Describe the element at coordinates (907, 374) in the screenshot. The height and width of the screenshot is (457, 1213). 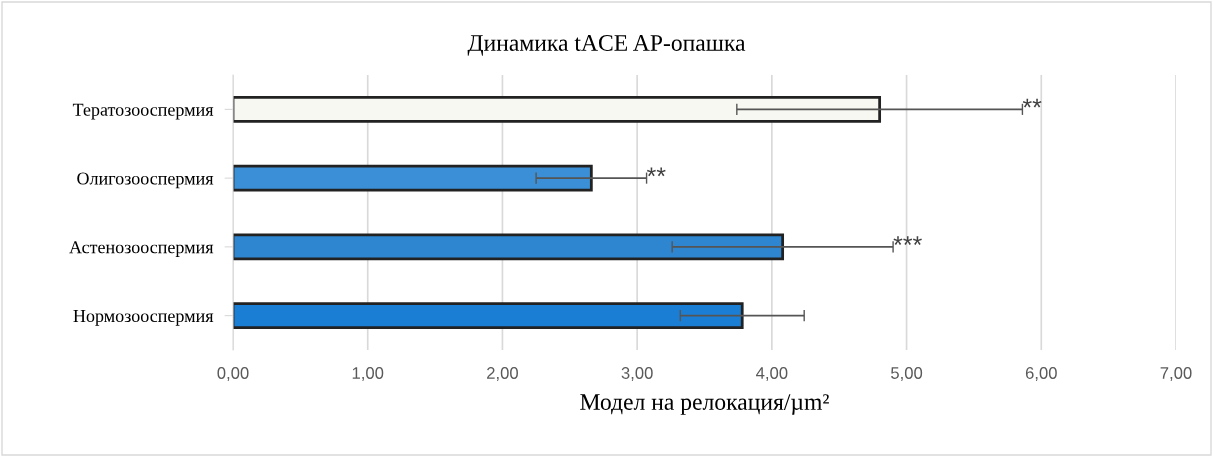
I see `x-tick-label: 5,00` at that location.